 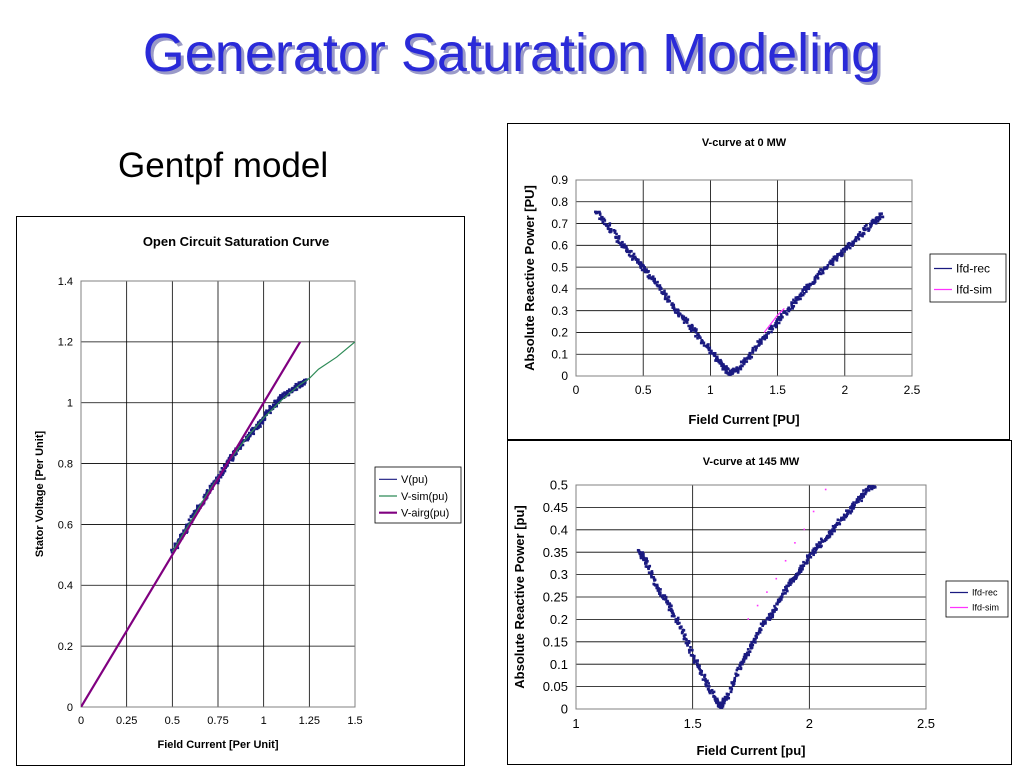 I want to click on y-tick-label: 0.6, so click(x=559, y=246).